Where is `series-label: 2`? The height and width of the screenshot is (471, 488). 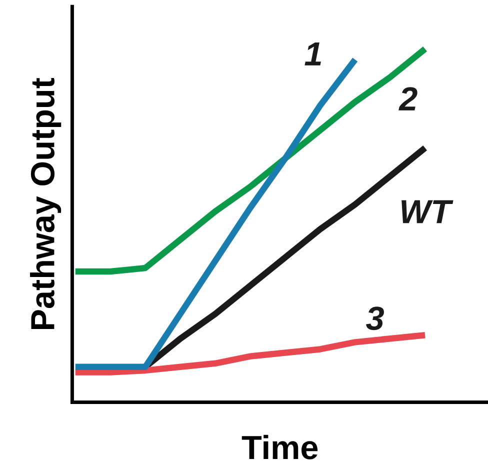 series-label: 2 is located at coordinates (408, 98).